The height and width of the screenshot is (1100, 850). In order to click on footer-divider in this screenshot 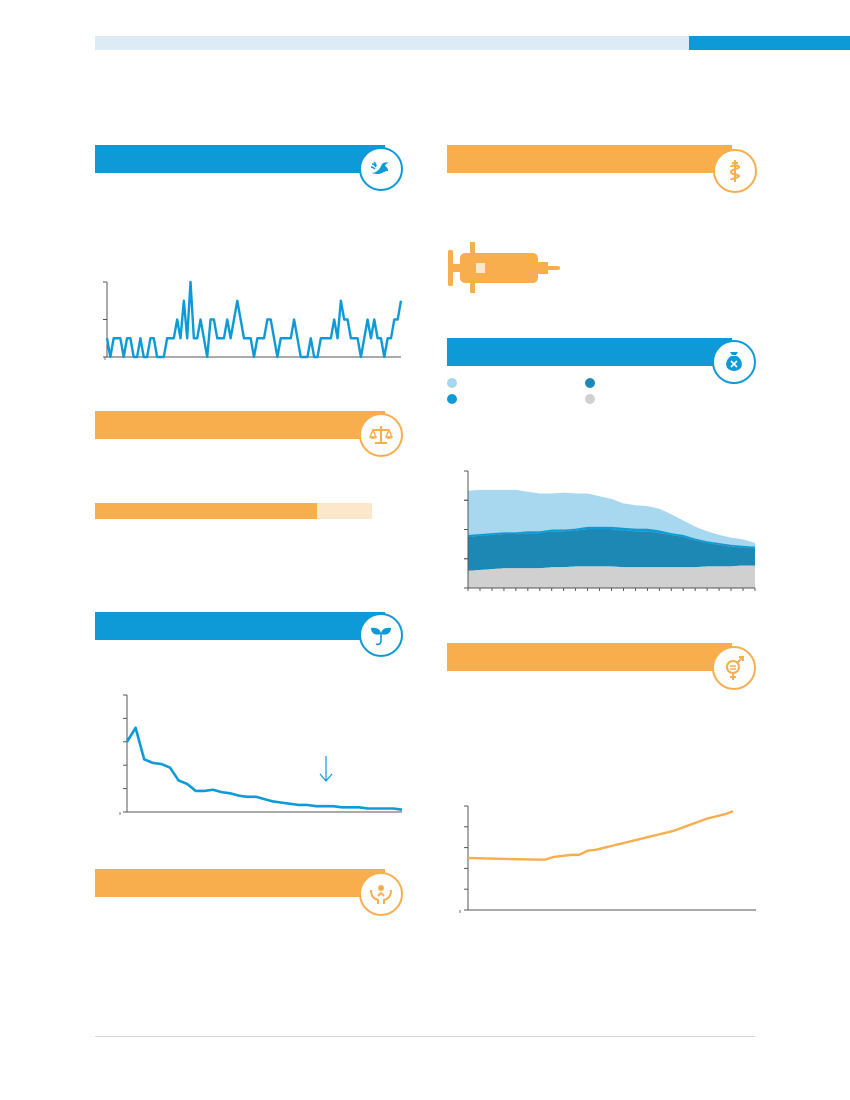, I will do `click(425, 1036)`.